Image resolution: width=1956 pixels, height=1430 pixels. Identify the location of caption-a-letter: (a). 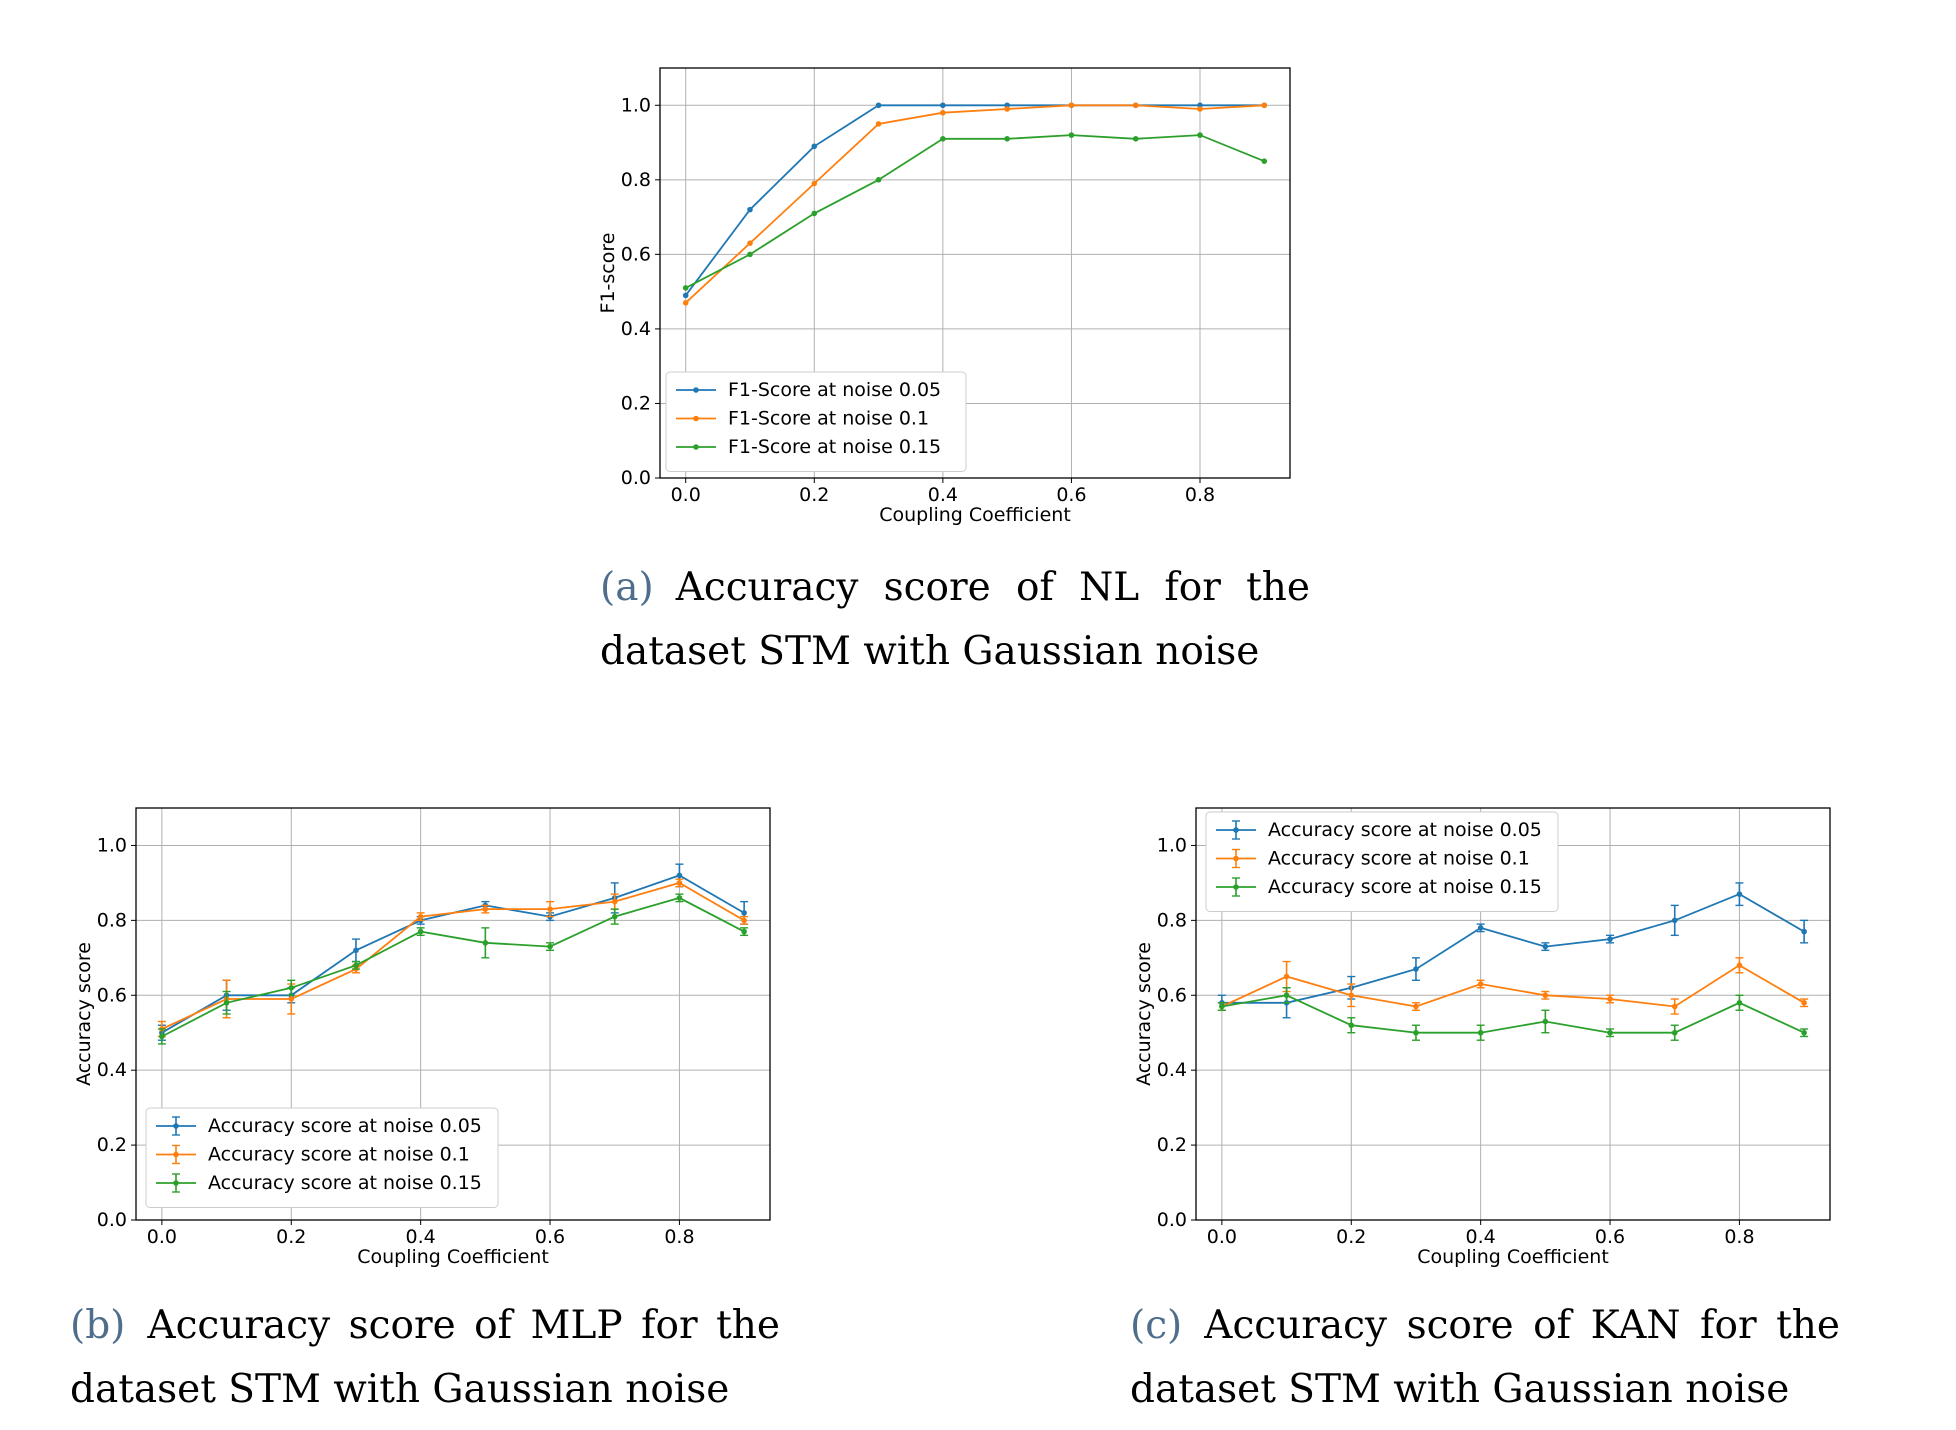
(627, 587).